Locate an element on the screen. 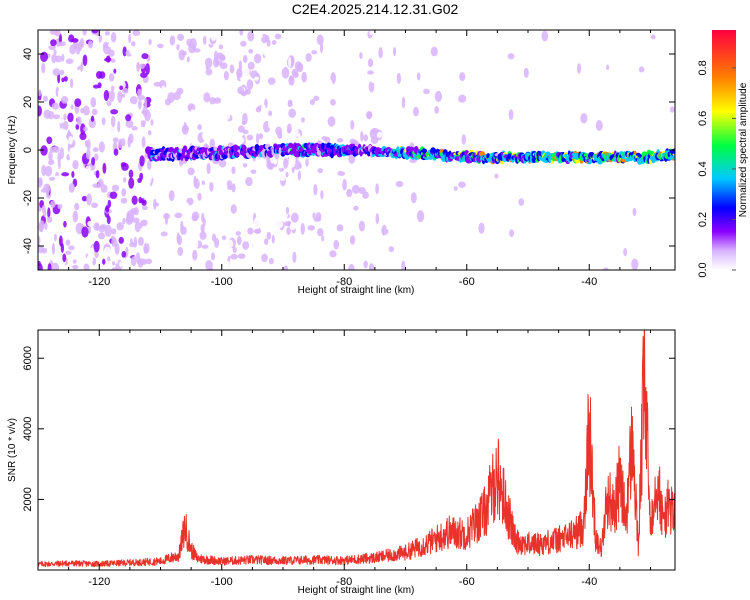 The width and height of the screenshot is (750, 600). colorbar-tick-label: 0.6 is located at coordinates (703, 118).